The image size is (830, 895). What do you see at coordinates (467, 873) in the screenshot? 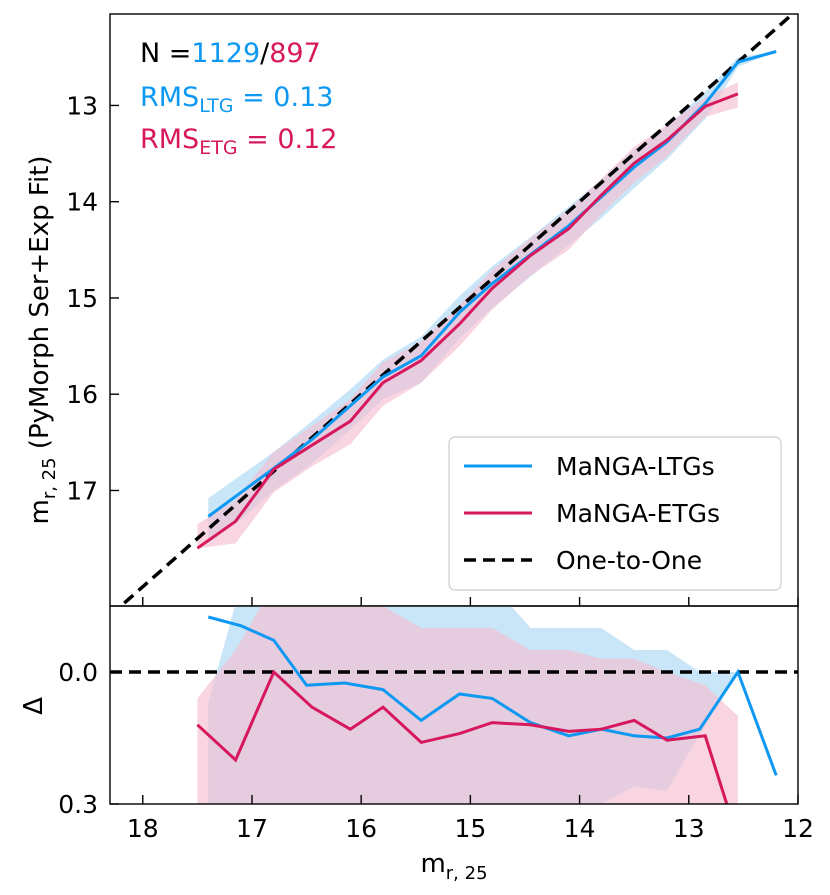
I see `x-title-sub: r, 25` at bounding box center [467, 873].